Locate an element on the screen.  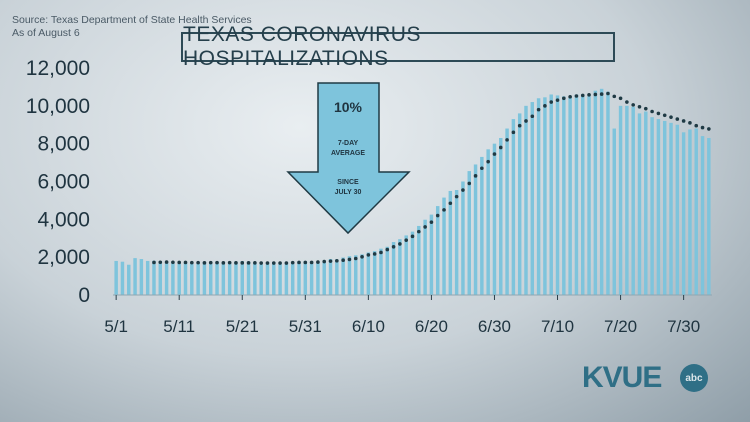
date-note: As of August 6 is located at coordinates (46, 33).